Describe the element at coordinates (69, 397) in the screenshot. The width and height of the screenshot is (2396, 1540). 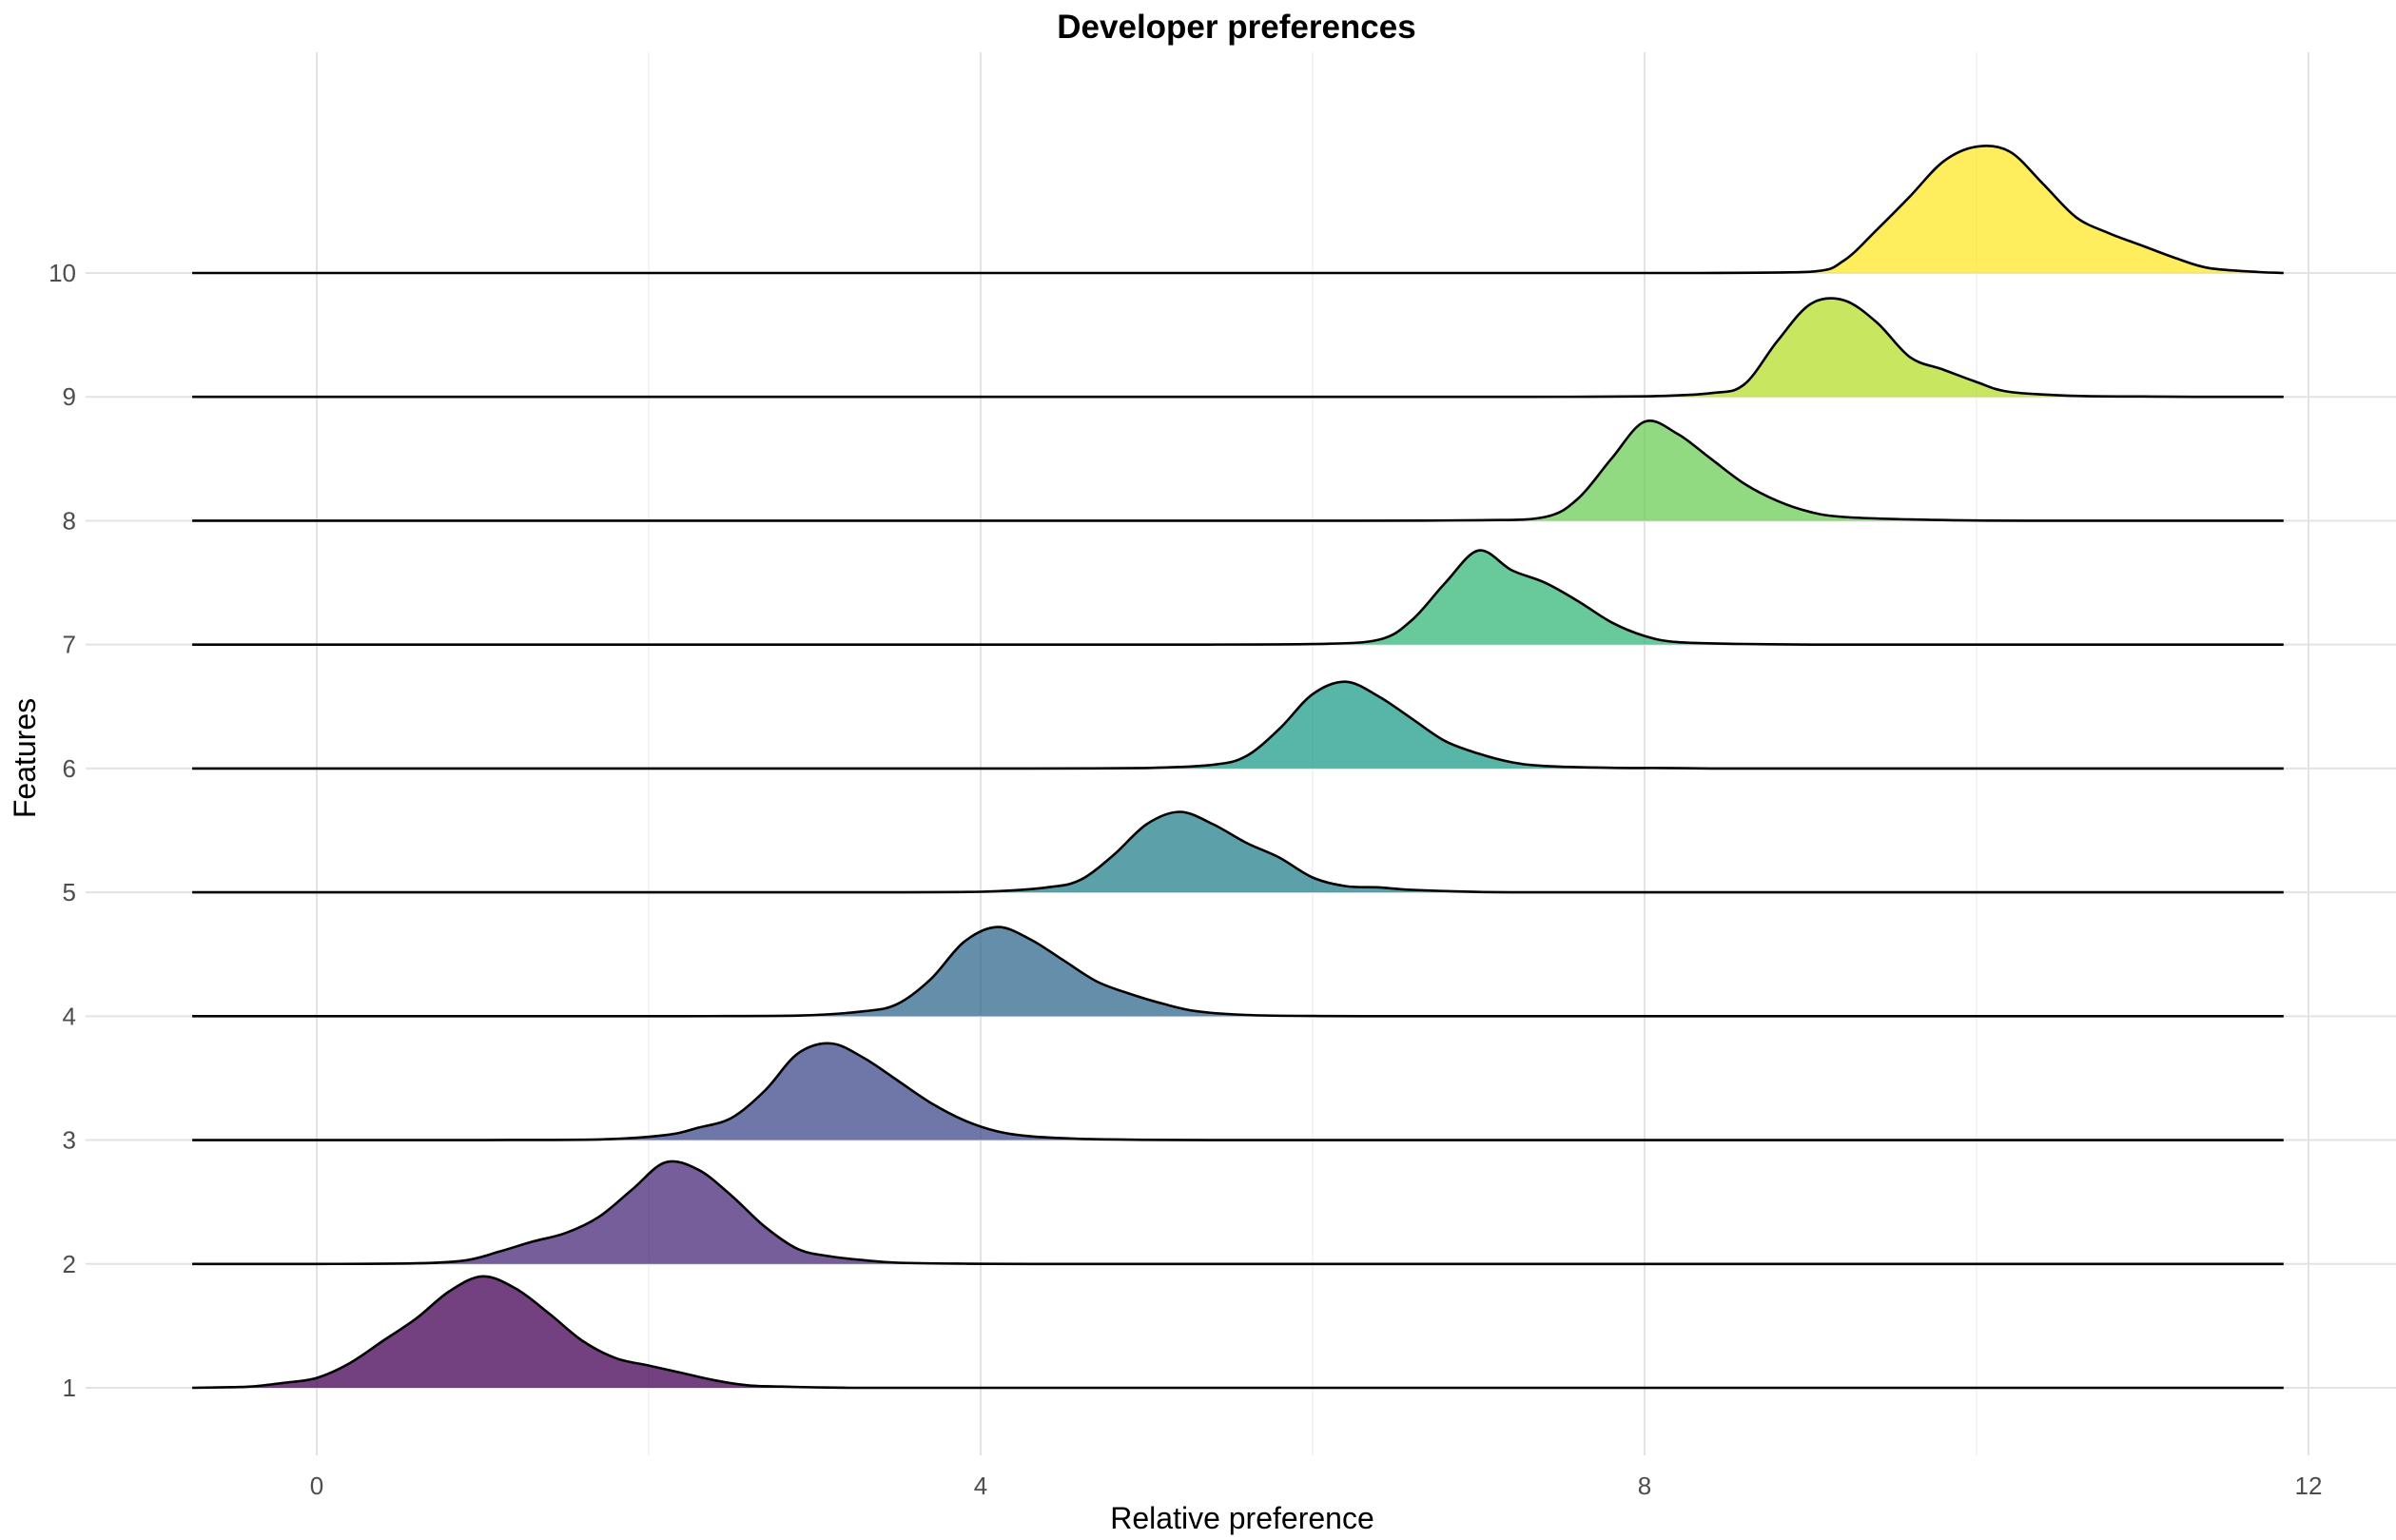
I see `y-tick-label: 9` at that location.